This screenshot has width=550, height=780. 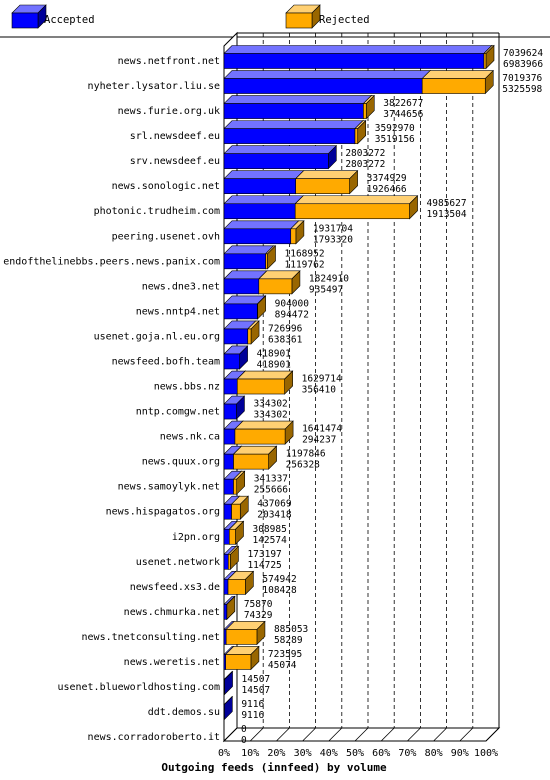 I want to click on category-label: news.weretis.net, so click(x=172, y=662).